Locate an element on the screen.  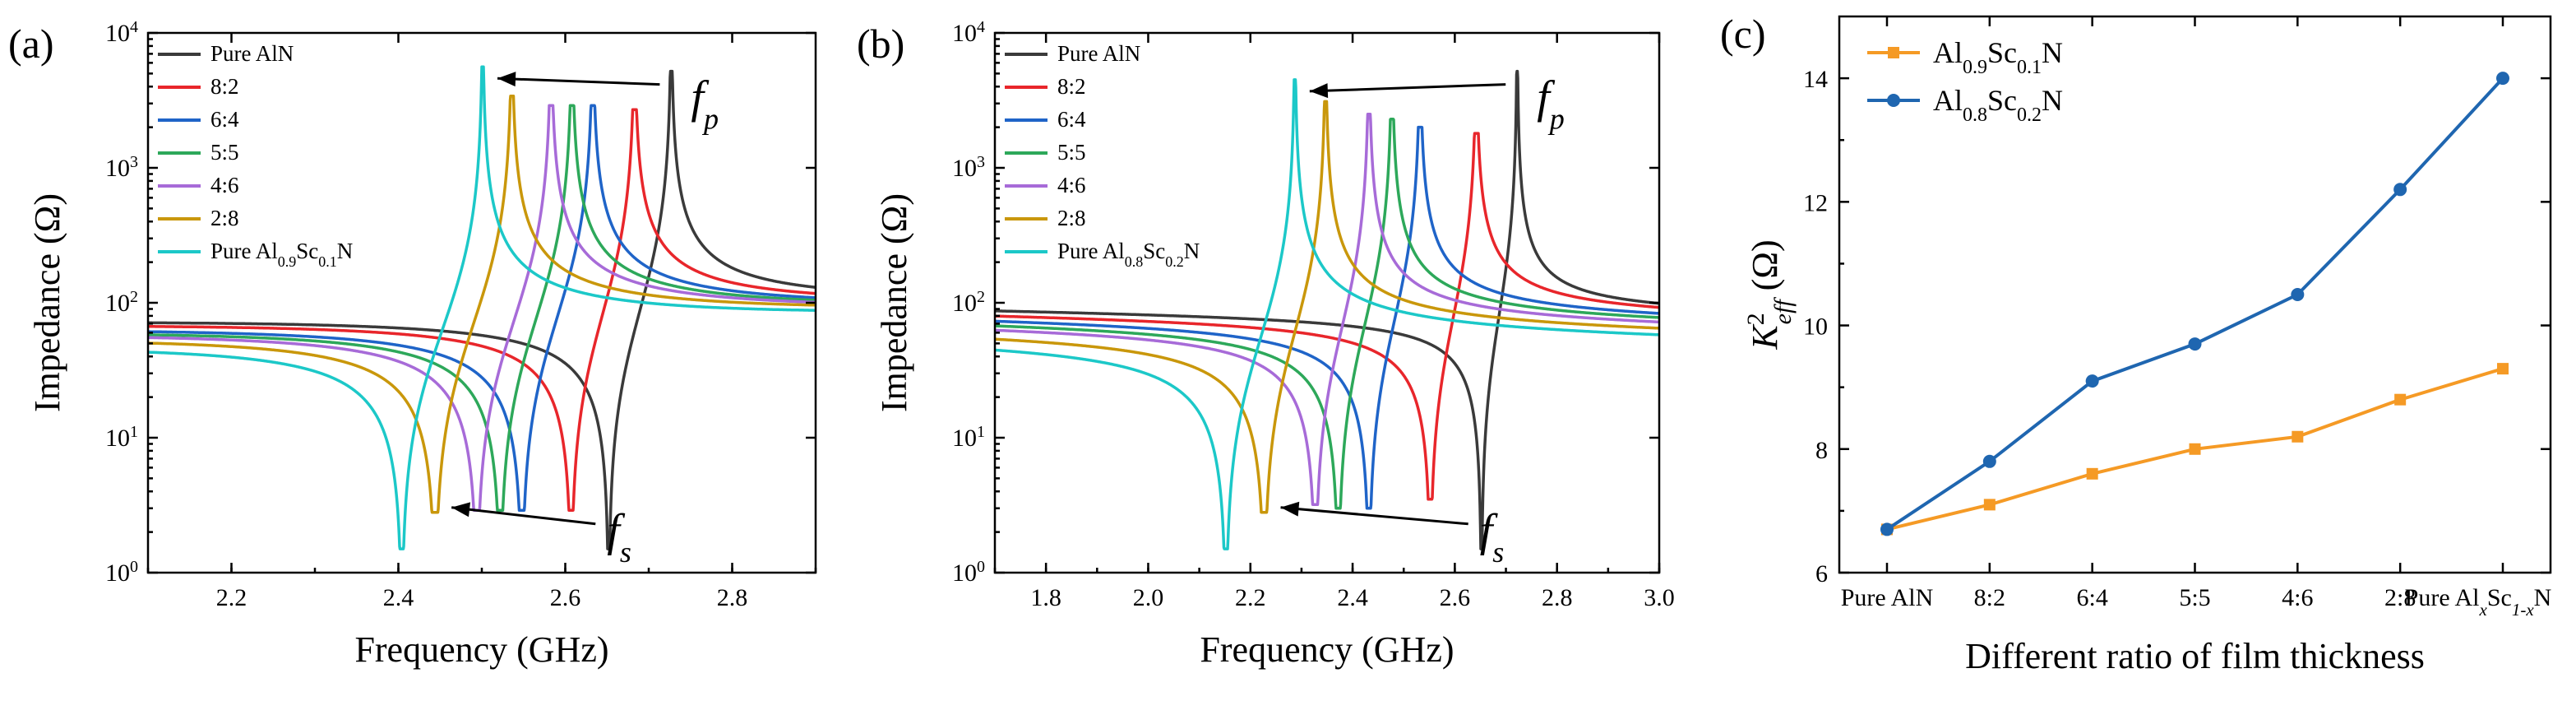
fp-arrow is located at coordinates (1407, 91).